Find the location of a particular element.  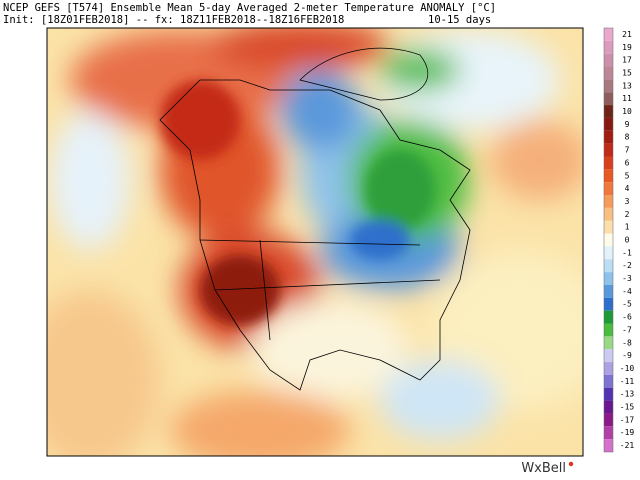

colorbar-label: 19 is located at coordinates (627, 47).